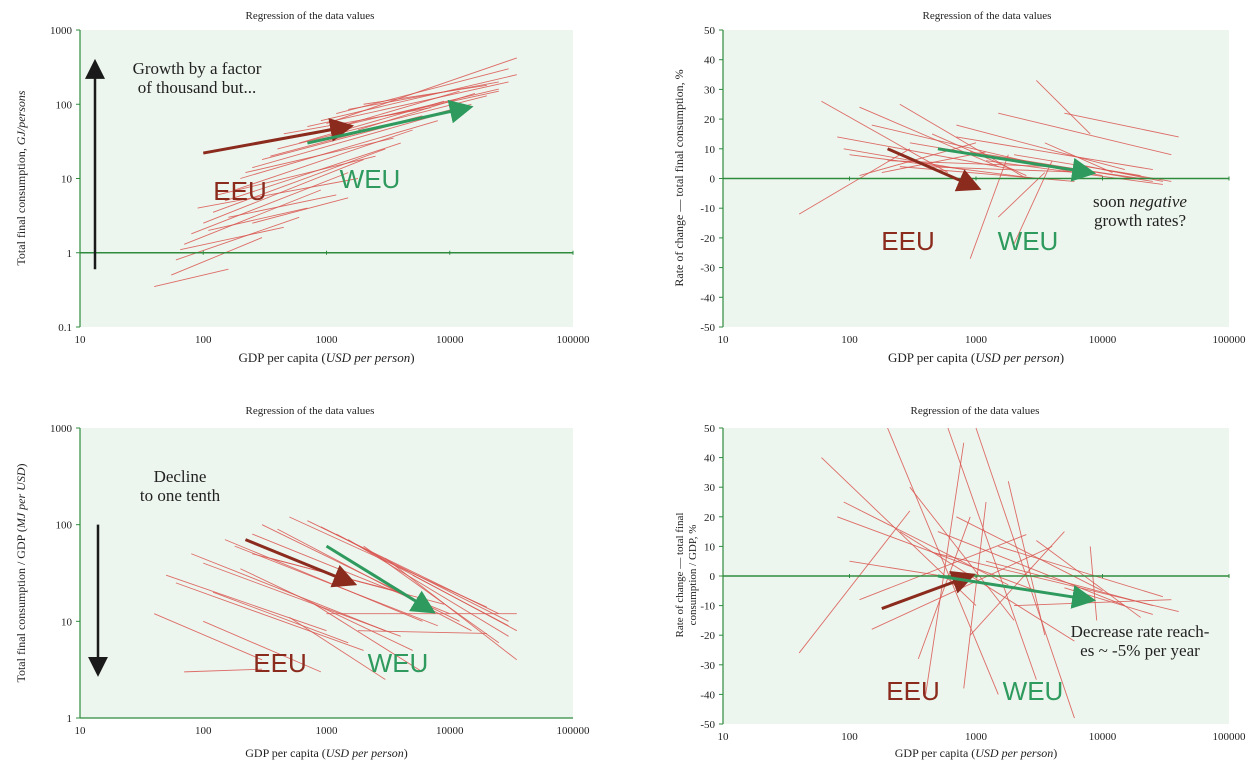 This screenshot has width=1249, height=773. I want to click on annotation-text: Decrease rate reach-, so click(1140, 631).